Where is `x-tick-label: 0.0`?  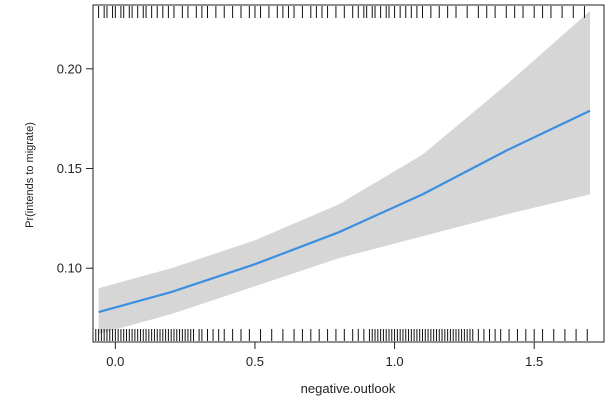
x-tick-label: 0.0 is located at coordinates (115, 361).